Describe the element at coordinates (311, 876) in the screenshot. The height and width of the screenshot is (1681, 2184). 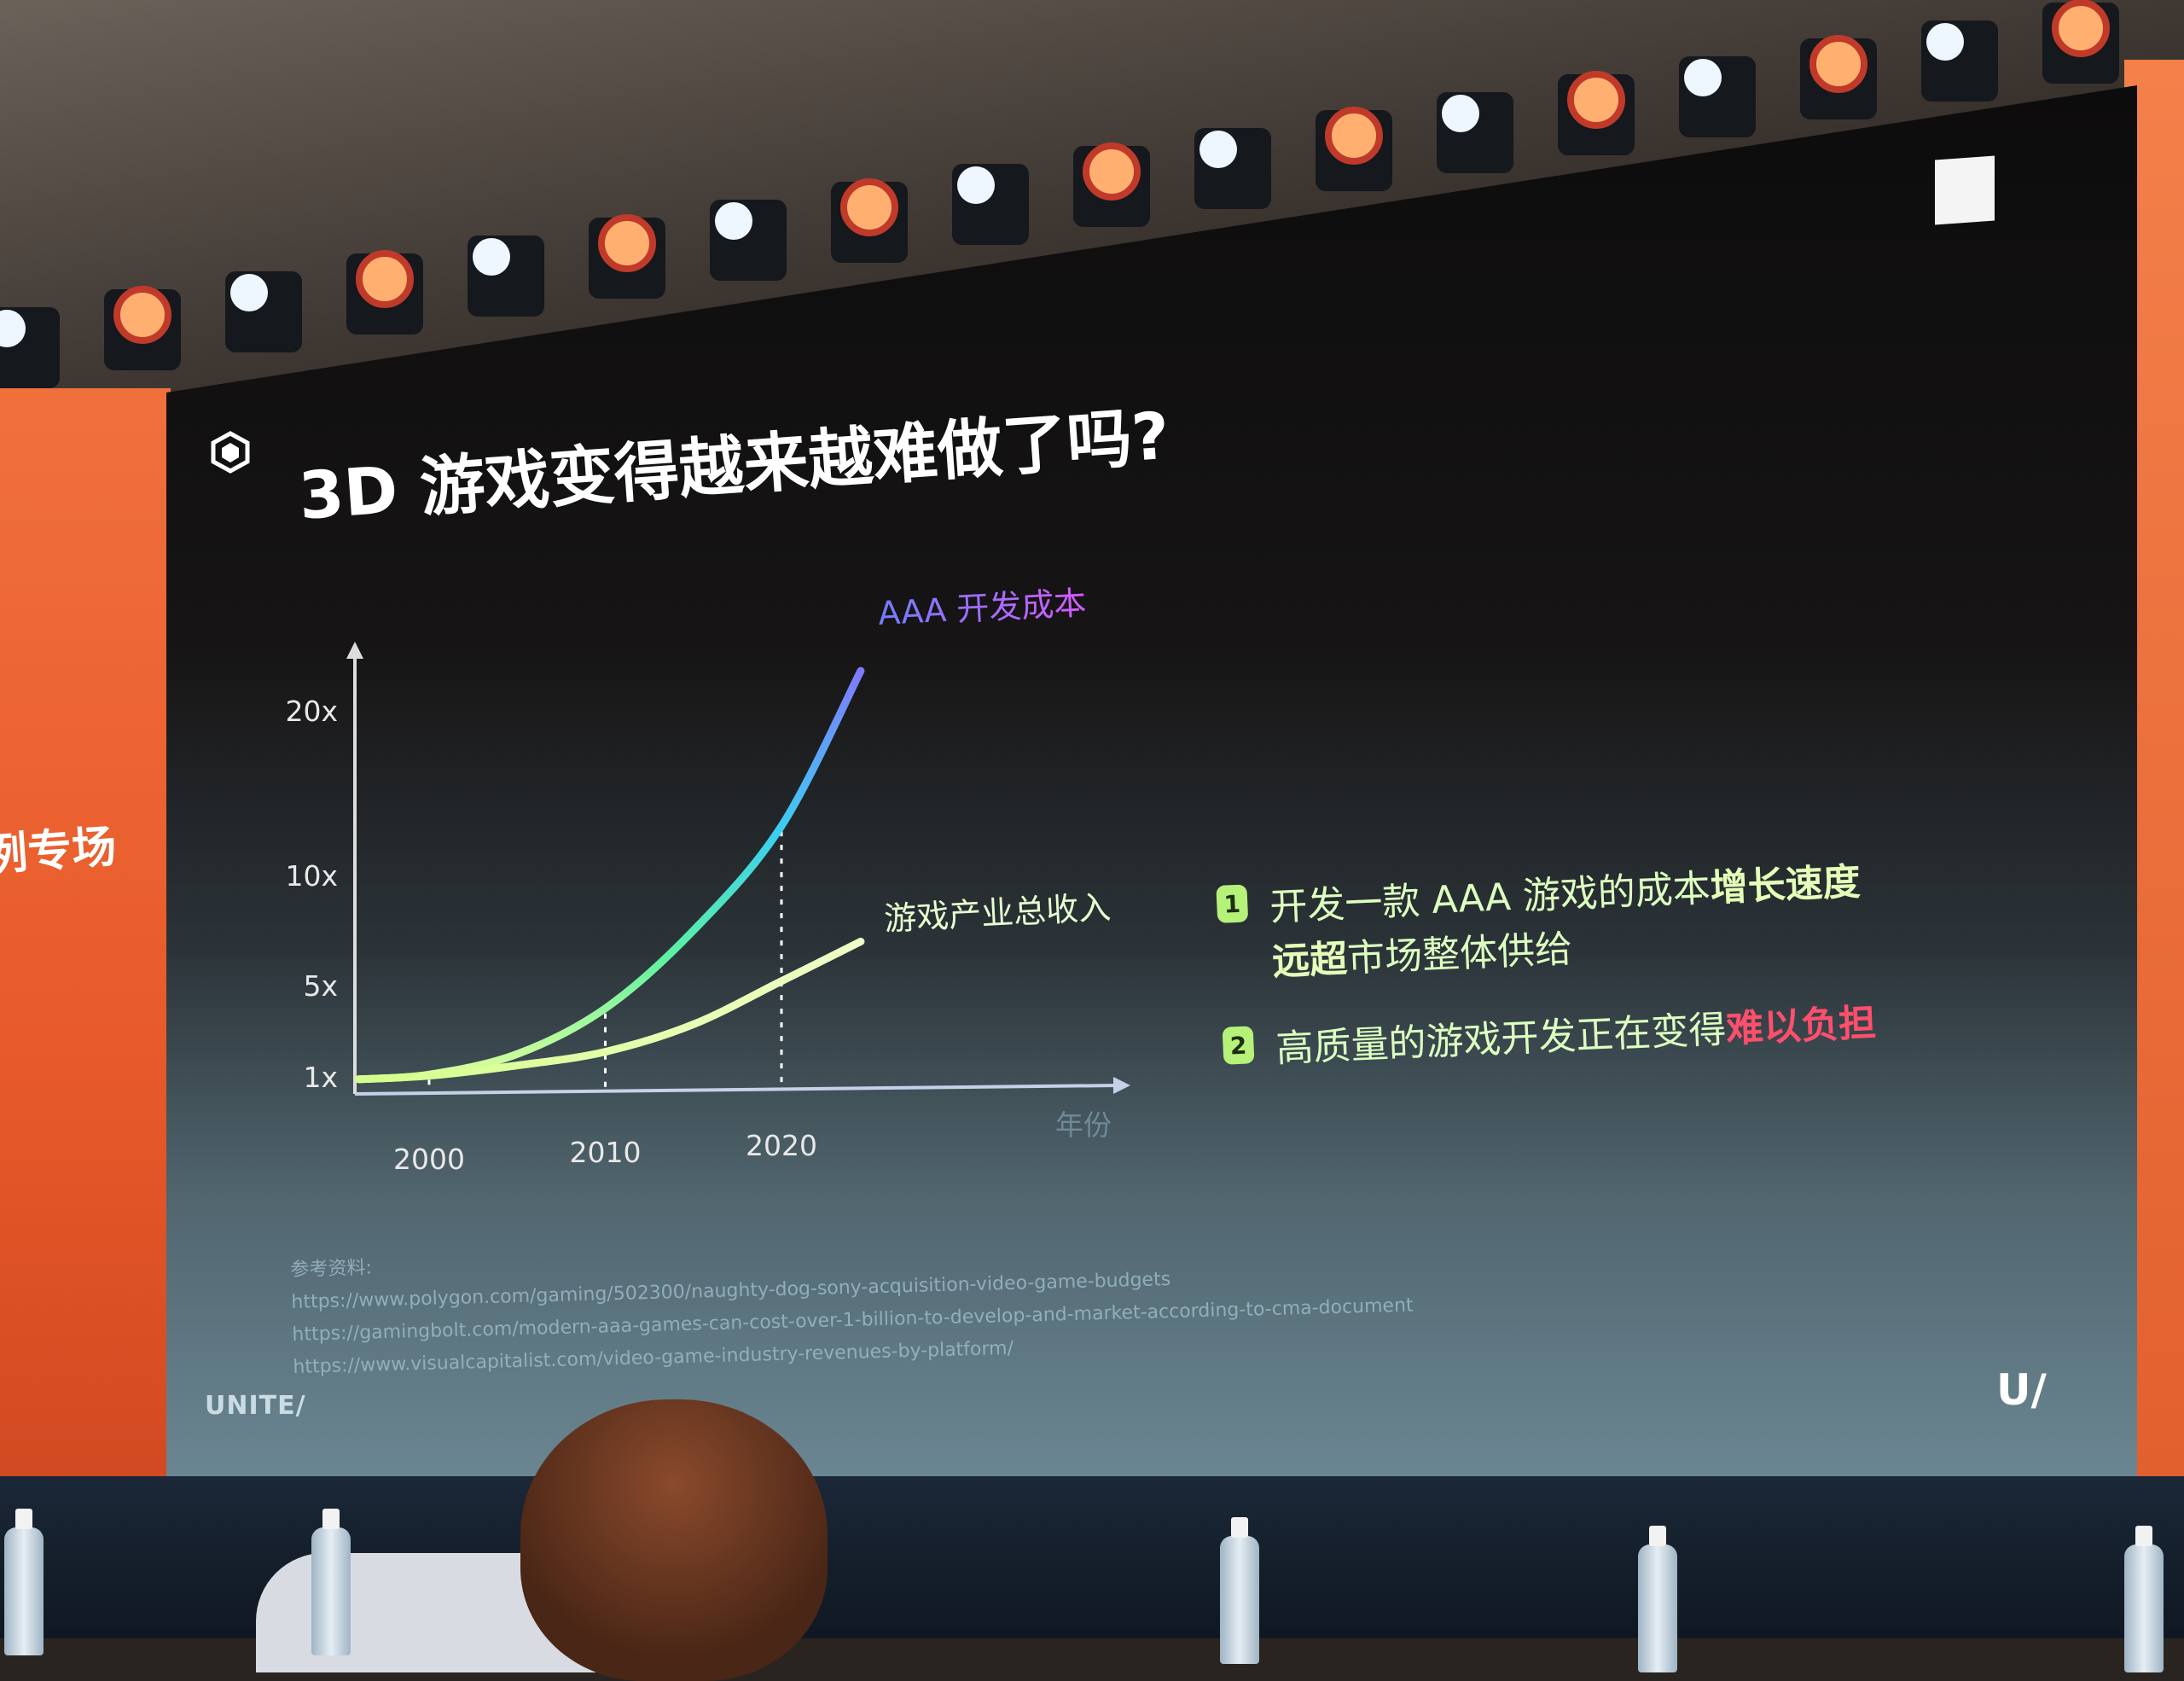
I see `y-tick-label: 10x` at that location.